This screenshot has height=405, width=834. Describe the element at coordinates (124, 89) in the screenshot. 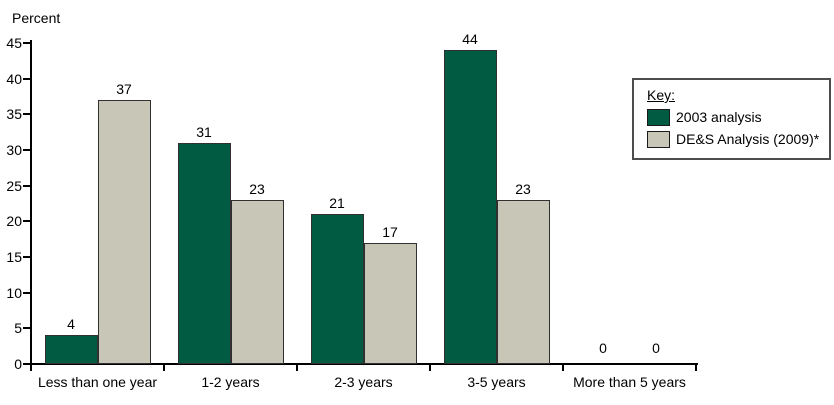

I see `bar-value-label: 37` at that location.